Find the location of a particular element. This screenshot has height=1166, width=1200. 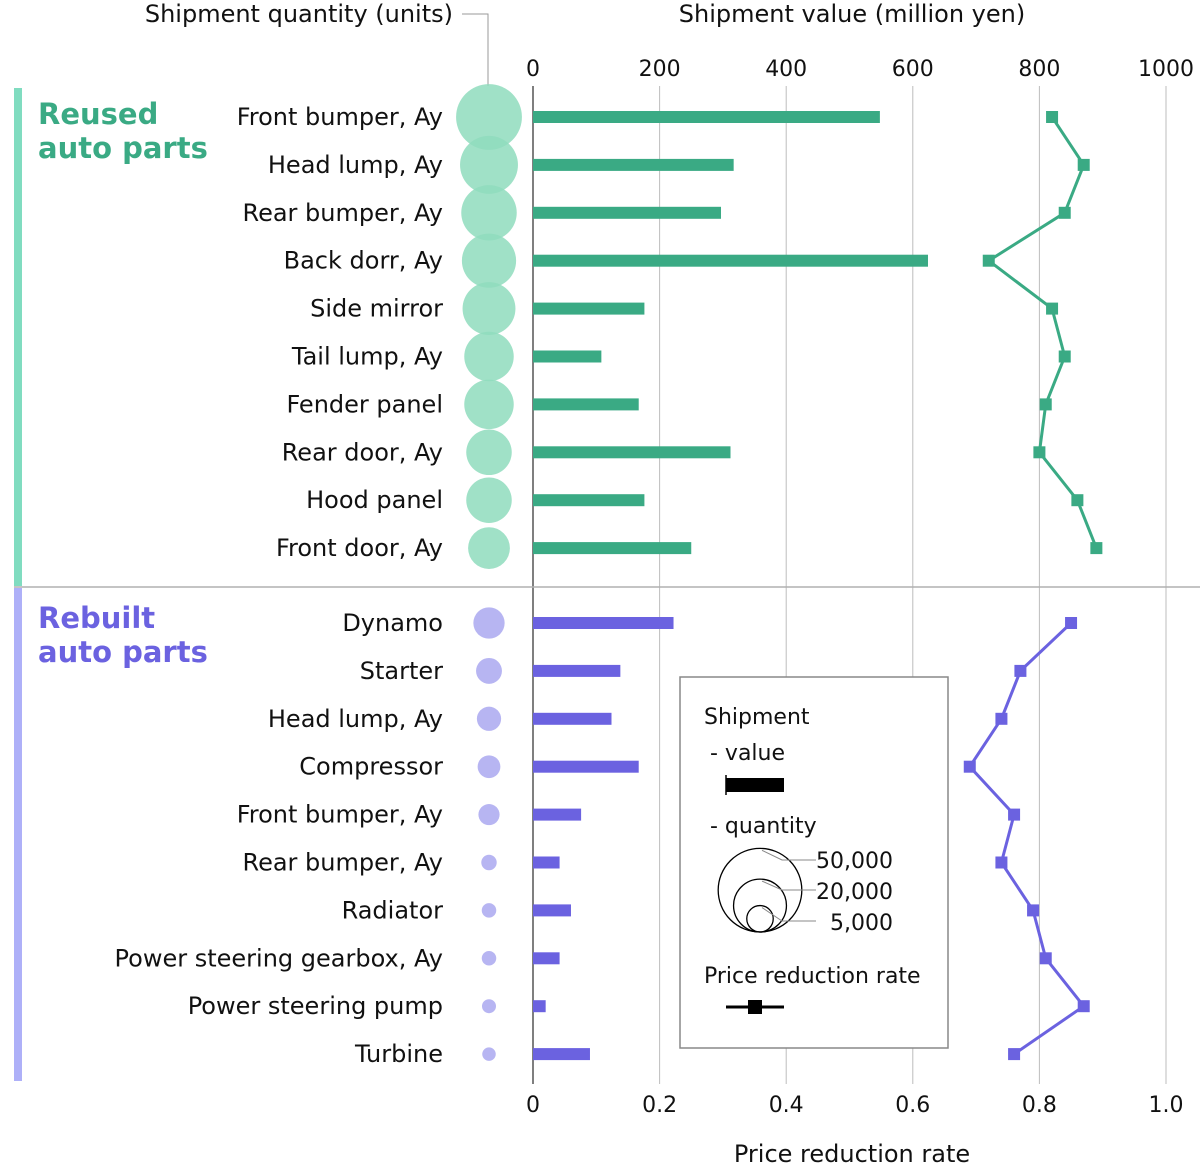

row-label: Power steering pump is located at coordinates (315, 1006).